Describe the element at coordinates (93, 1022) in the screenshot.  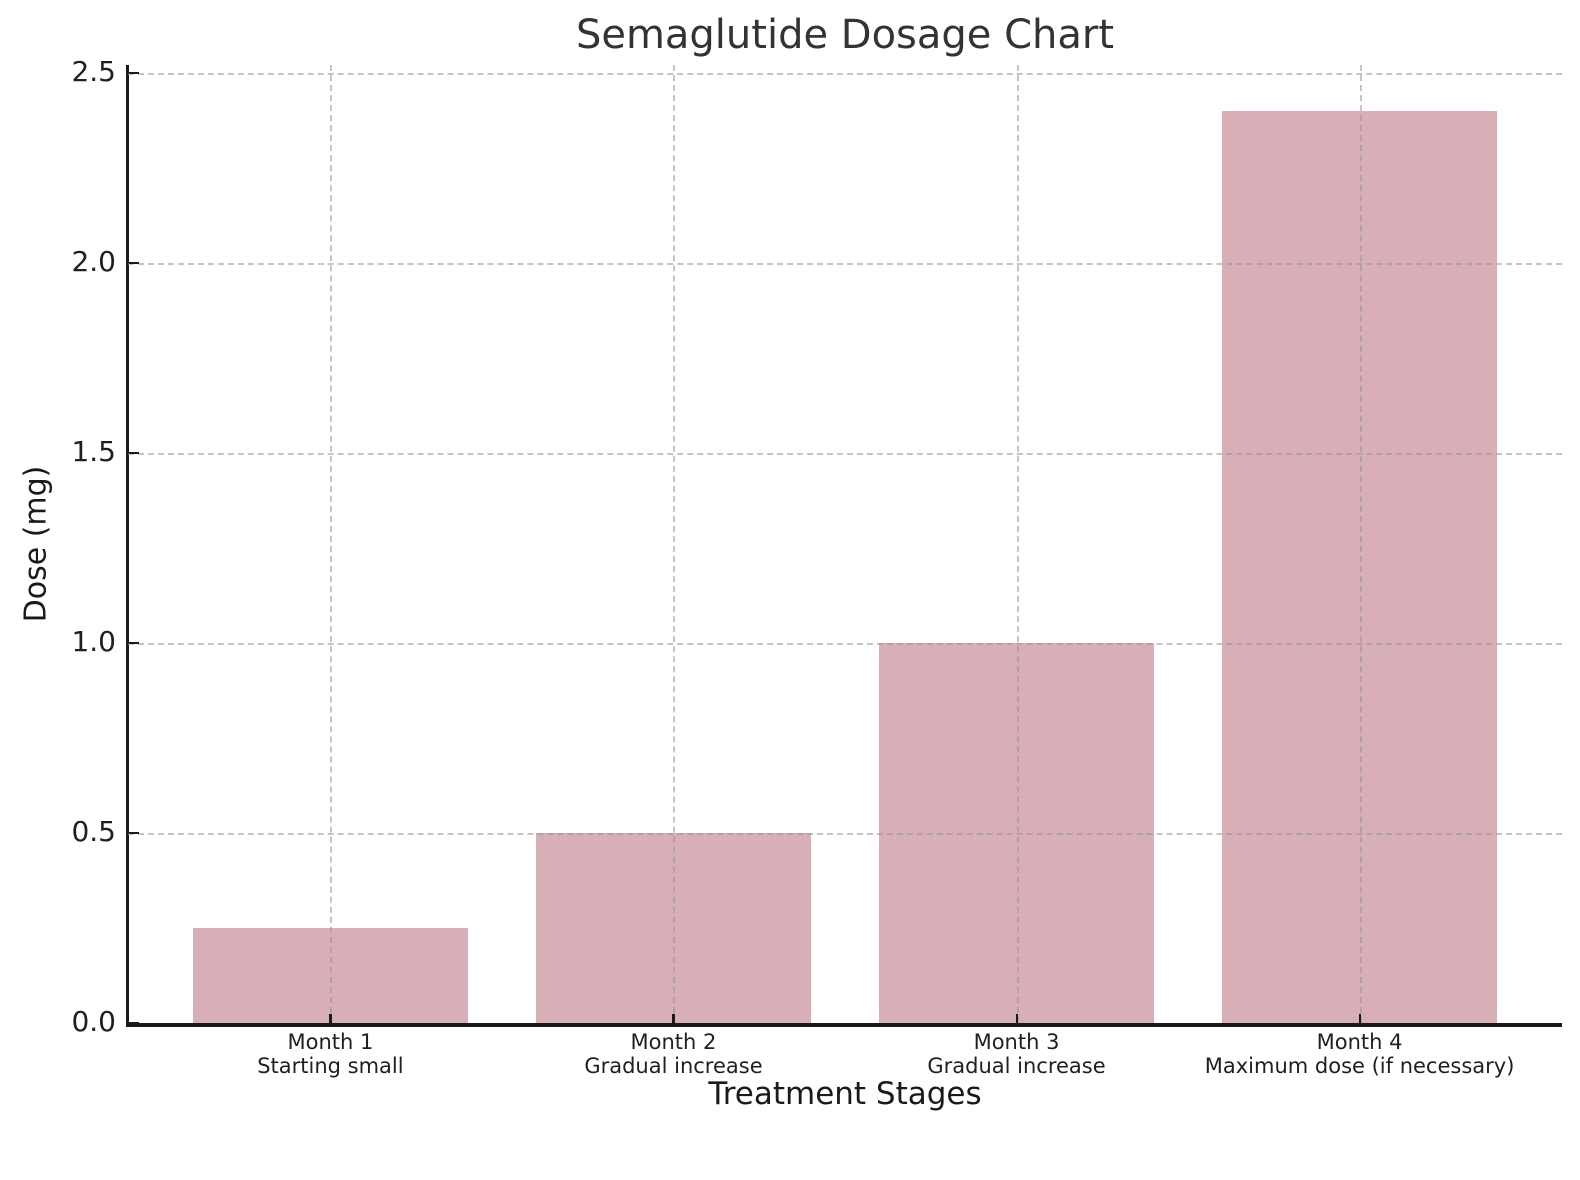
I see `y-tick-label: 0.0` at that location.